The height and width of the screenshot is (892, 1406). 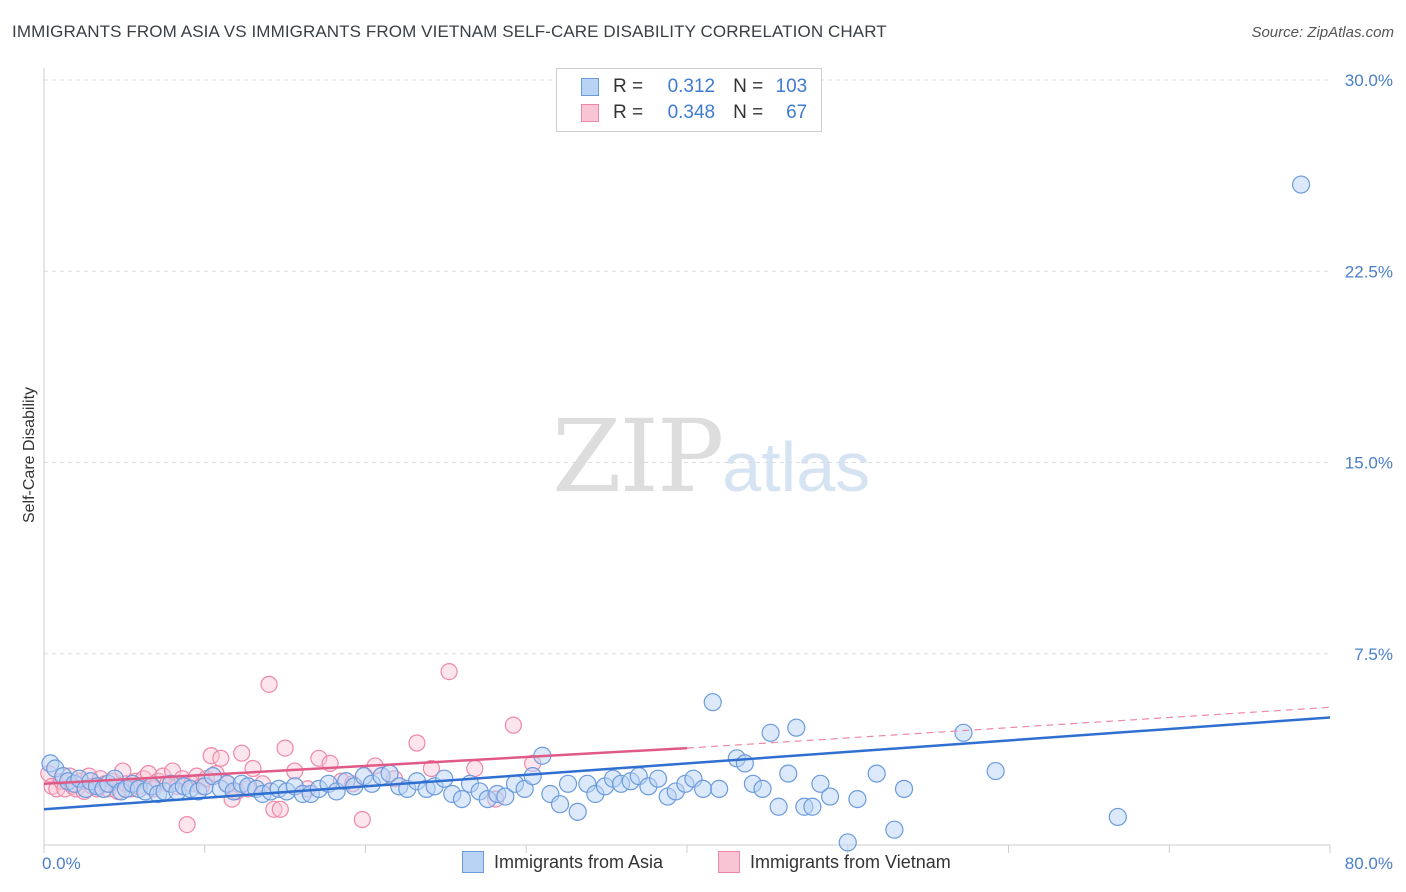 I want to click on vietnam-n-value: 67, so click(x=797, y=112).